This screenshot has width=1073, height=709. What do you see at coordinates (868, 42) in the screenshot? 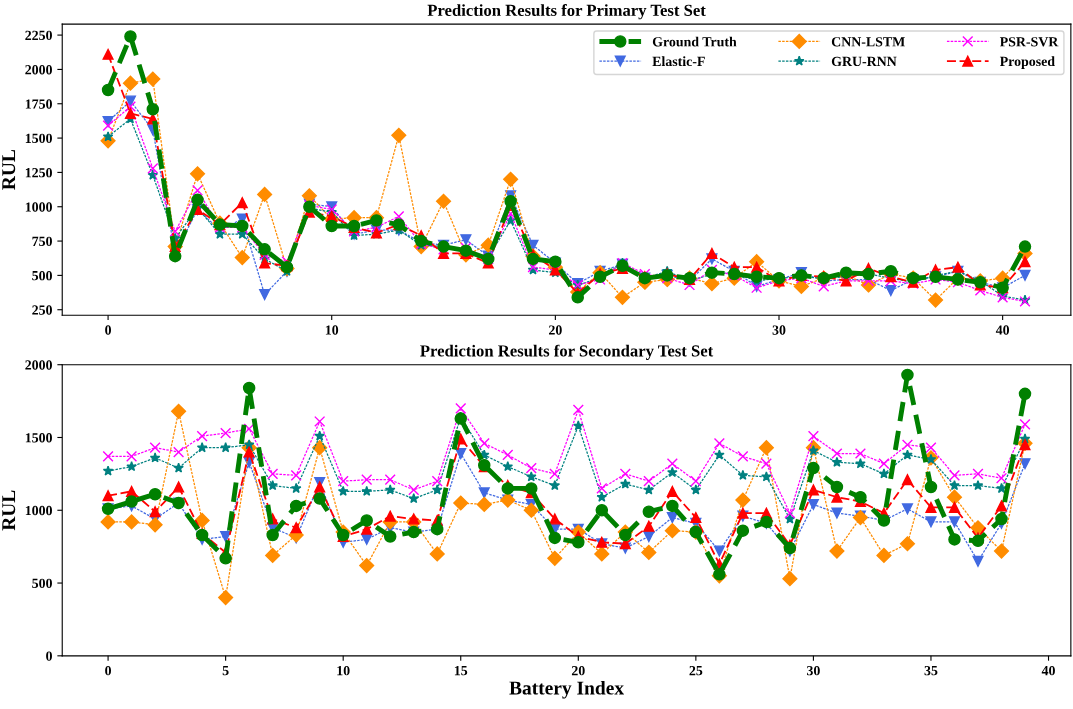
I see `legend-label: CNN-LSTM` at bounding box center [868, 42].